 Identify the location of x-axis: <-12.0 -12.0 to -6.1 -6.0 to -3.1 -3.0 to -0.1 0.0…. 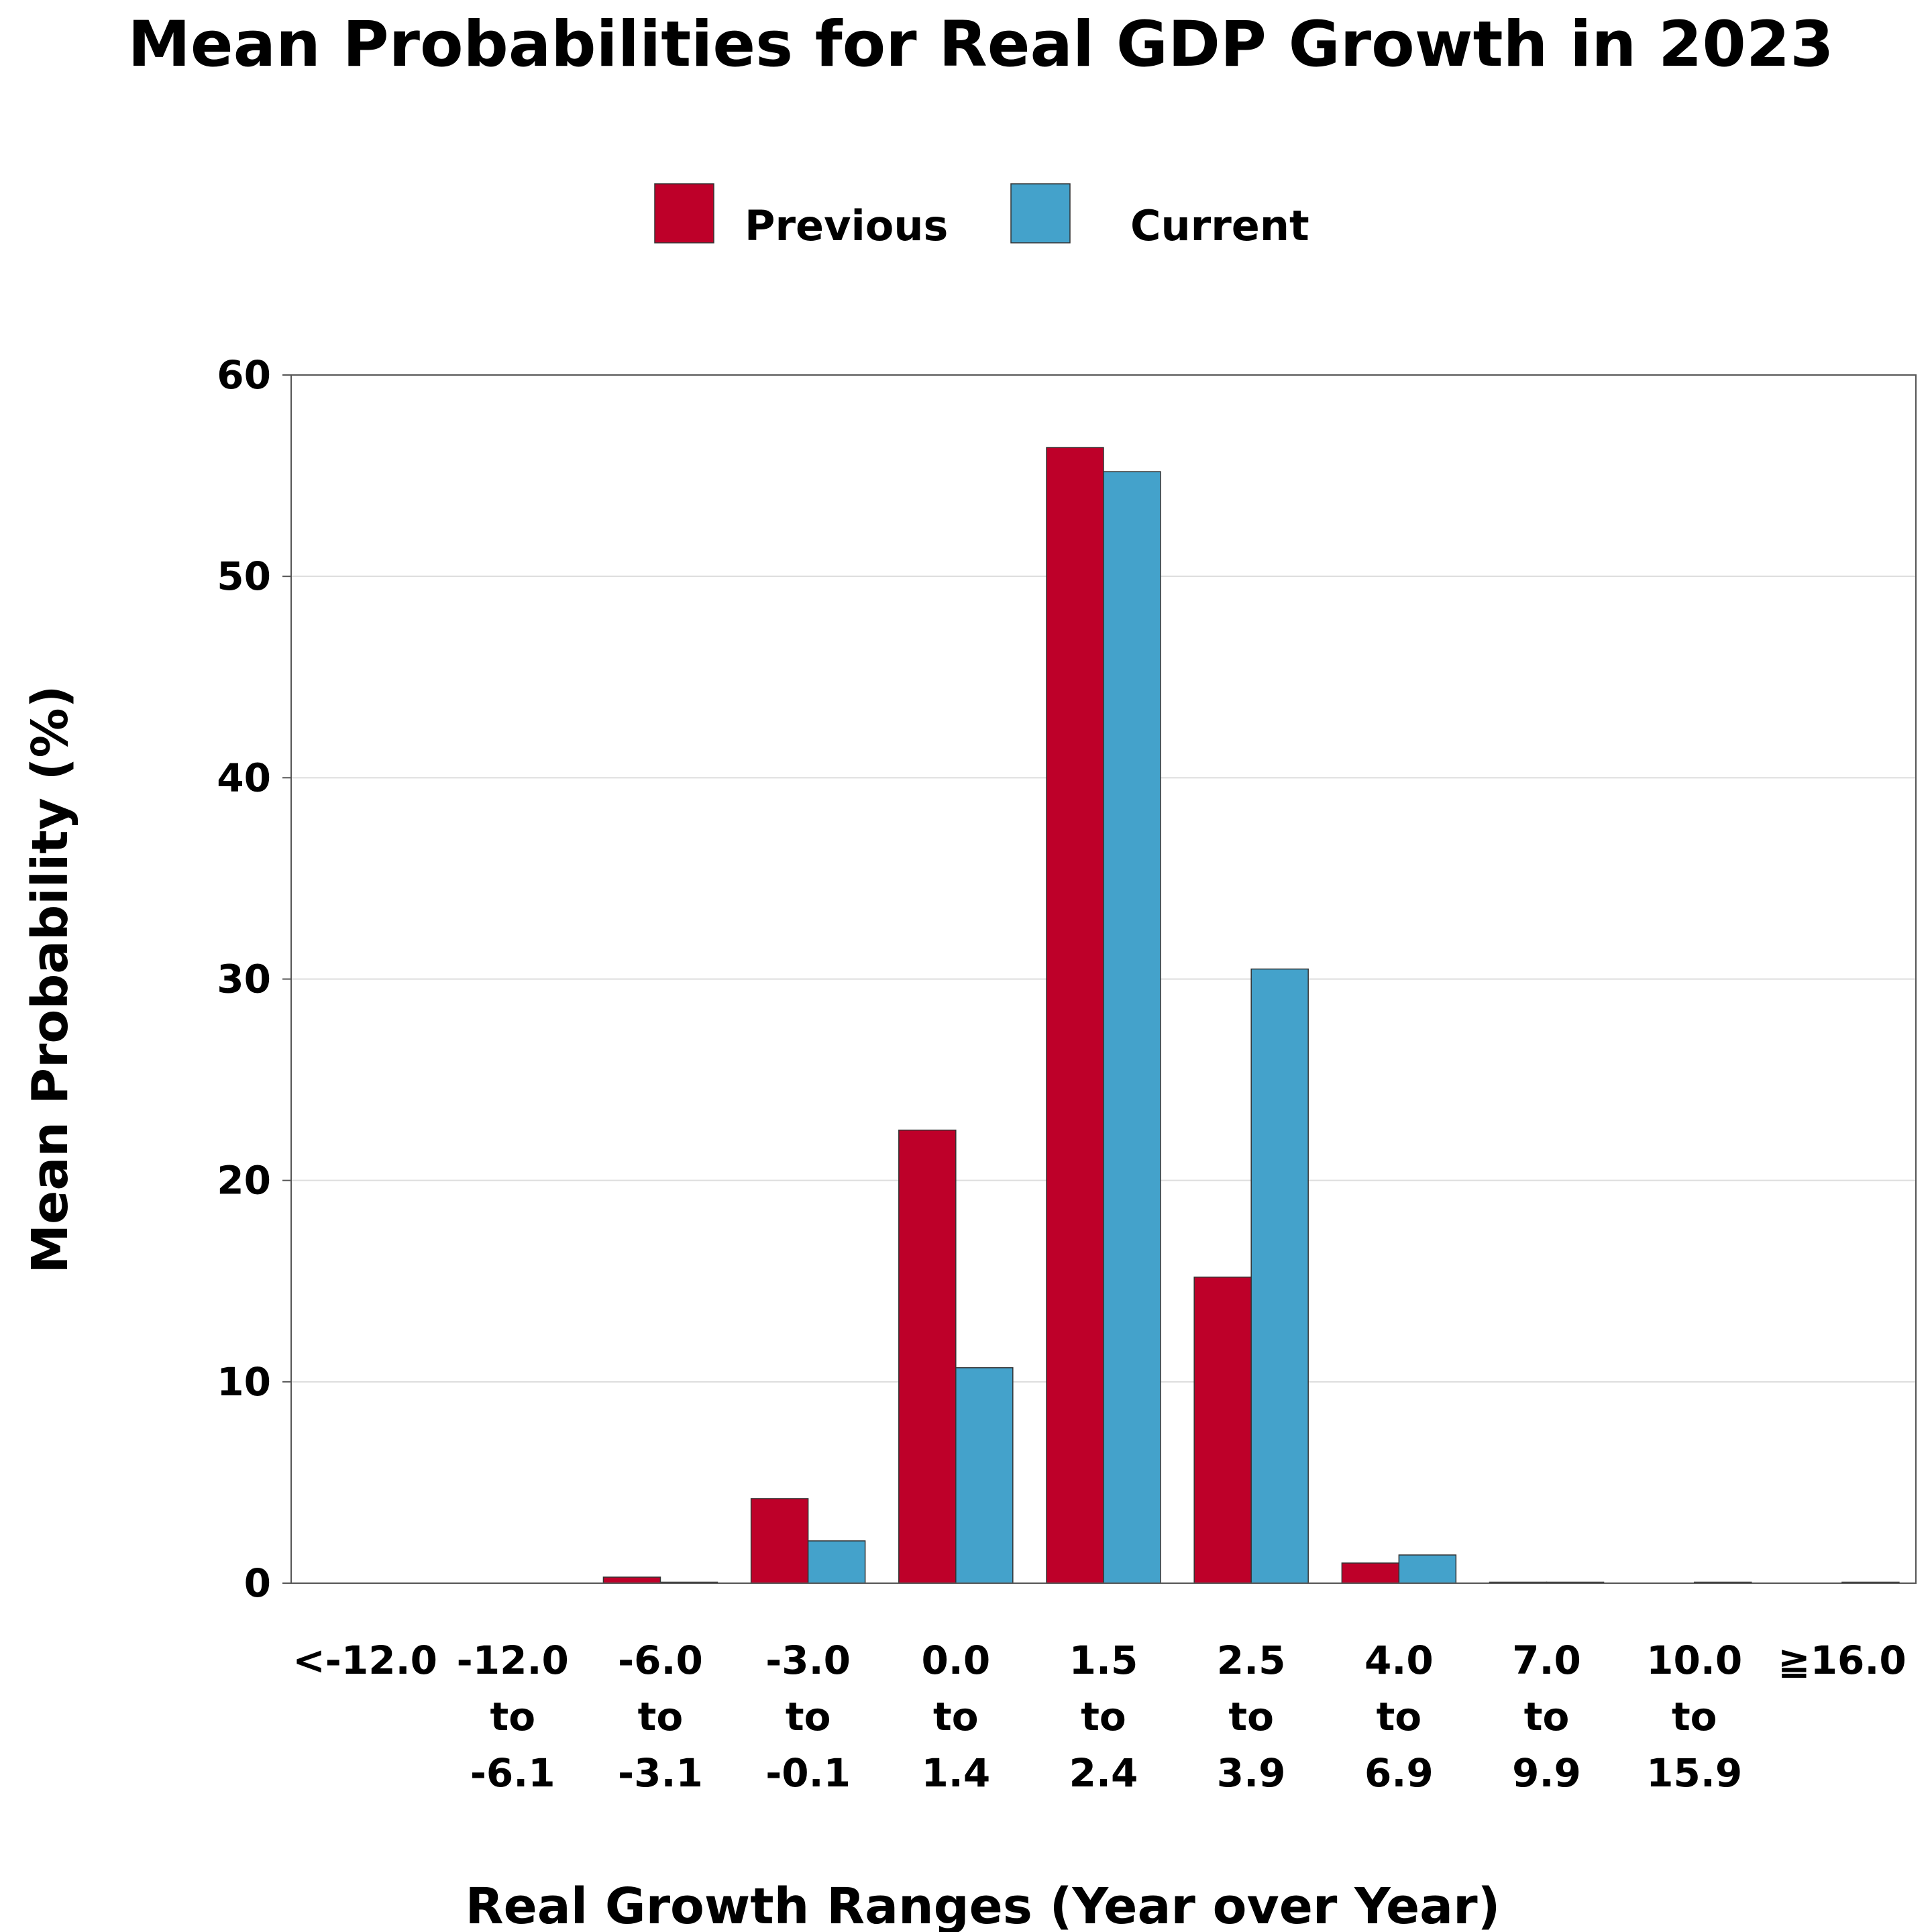
(1099, 1717).